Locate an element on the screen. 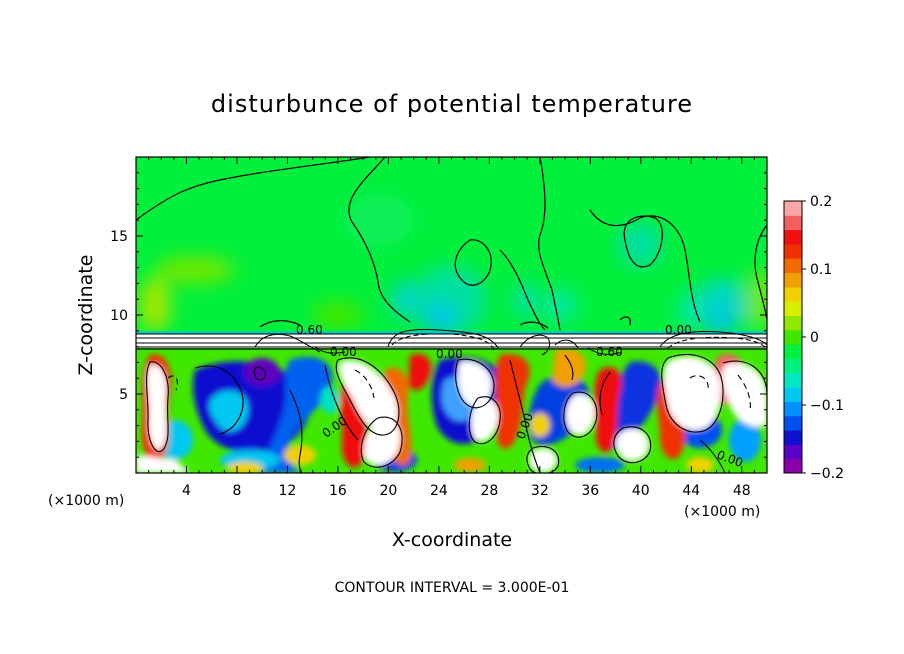  x-tick-label: 44 is located at coordinates (691, 491).